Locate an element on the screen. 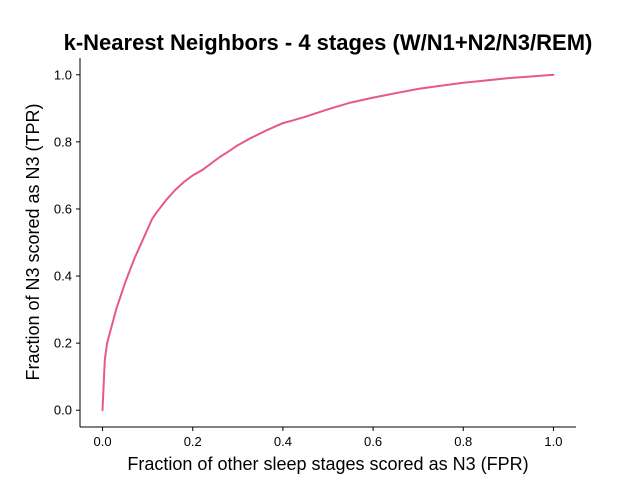  x-tick-label: 0.2 is located at coordinates (193, 441).